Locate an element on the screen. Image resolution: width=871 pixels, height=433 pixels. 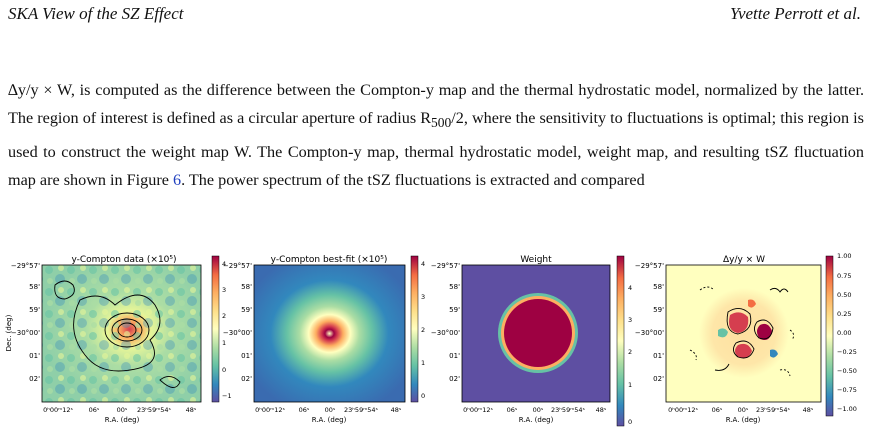
figure-reference-link: 6 is located at coordinates (177, 180).